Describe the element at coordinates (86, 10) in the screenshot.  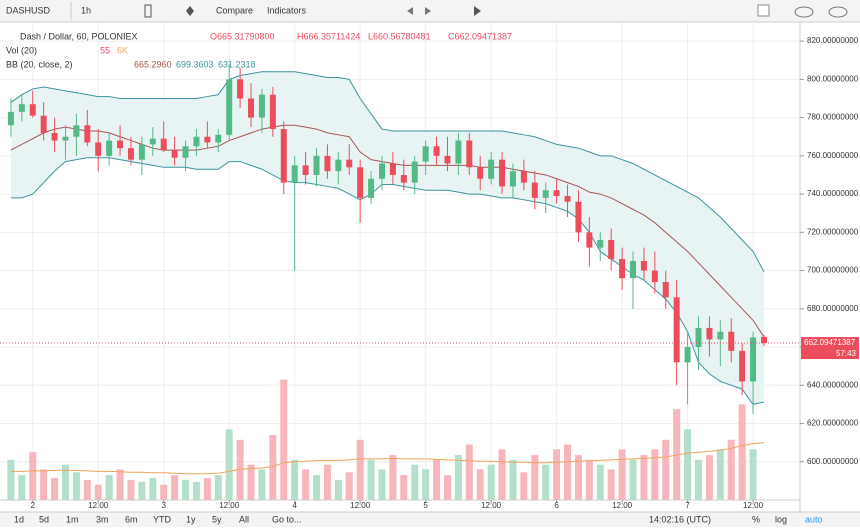
I see `interval: 1h` at that location.